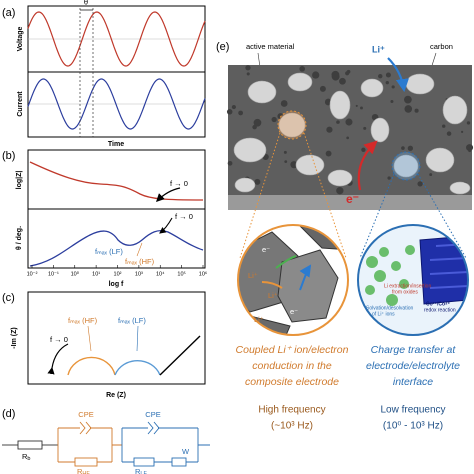 This screenshot has width=474, height=474. Describe the element at coordinates (383, 314) in the screenshot. I see `note: of Li⁺ ions` at that location.